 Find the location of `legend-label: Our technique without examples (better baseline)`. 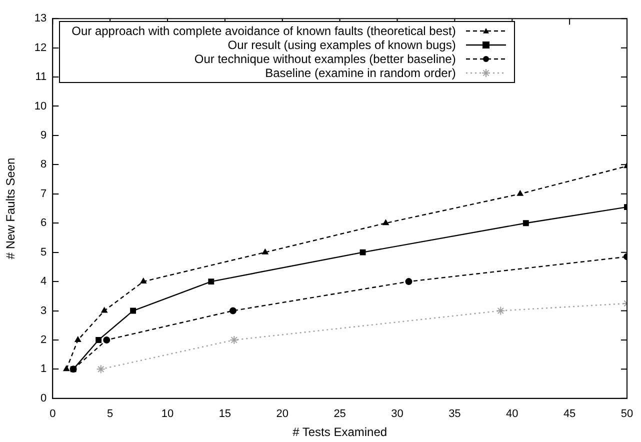

legend-label: Our technique without examples (better baseline) is located at coordinates (325, 59).